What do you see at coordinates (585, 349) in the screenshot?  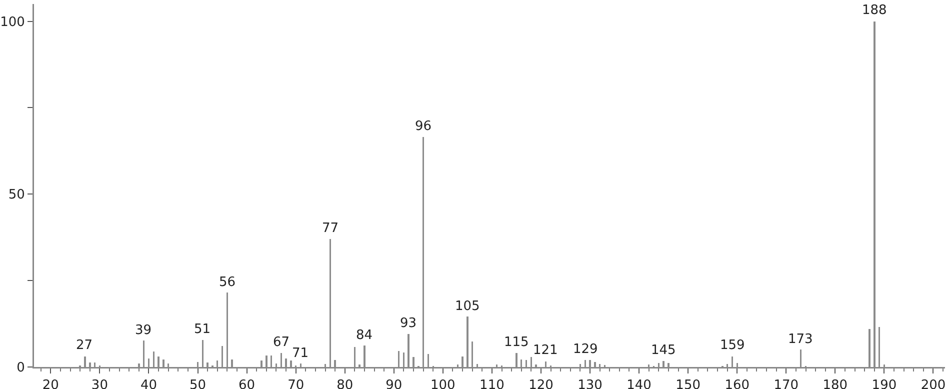 I see `annotation: 129` at bounding box center [585, 349].